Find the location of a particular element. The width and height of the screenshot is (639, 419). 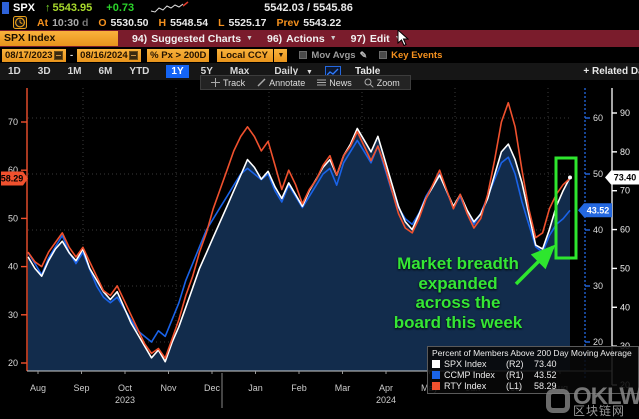

annotation-line: board this week is located at coordinates (458, 322).